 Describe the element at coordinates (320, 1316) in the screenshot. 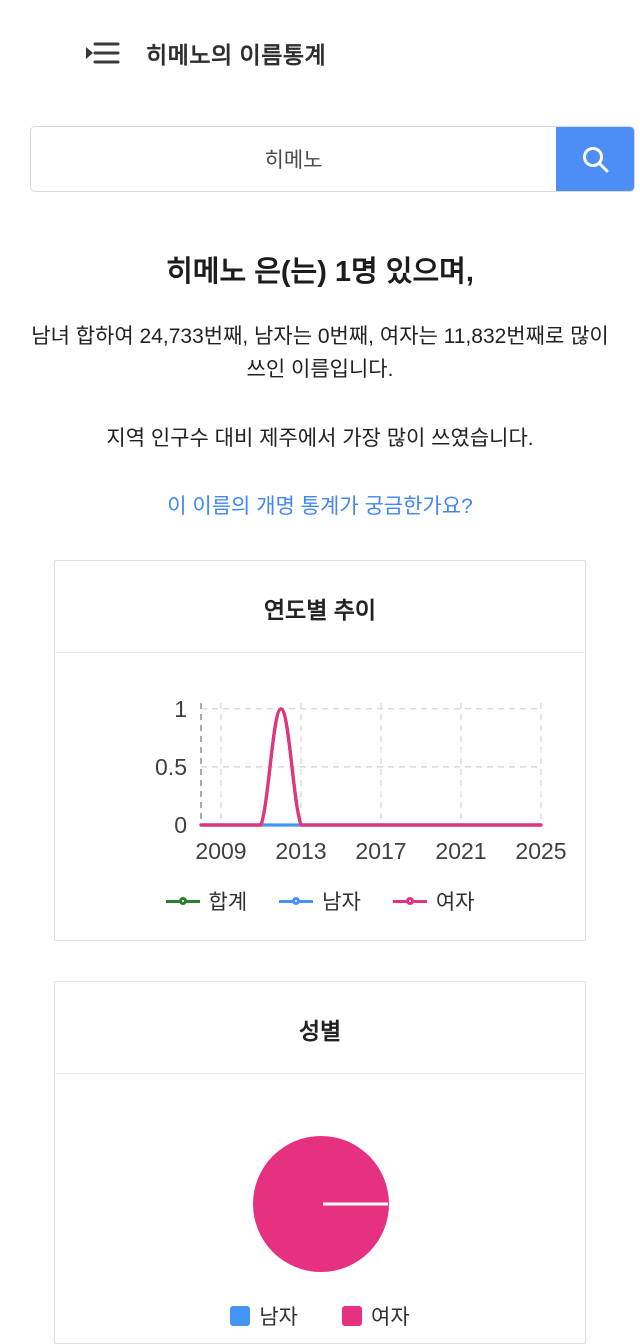

I see `gender-legend: 남자 여자` at that location.